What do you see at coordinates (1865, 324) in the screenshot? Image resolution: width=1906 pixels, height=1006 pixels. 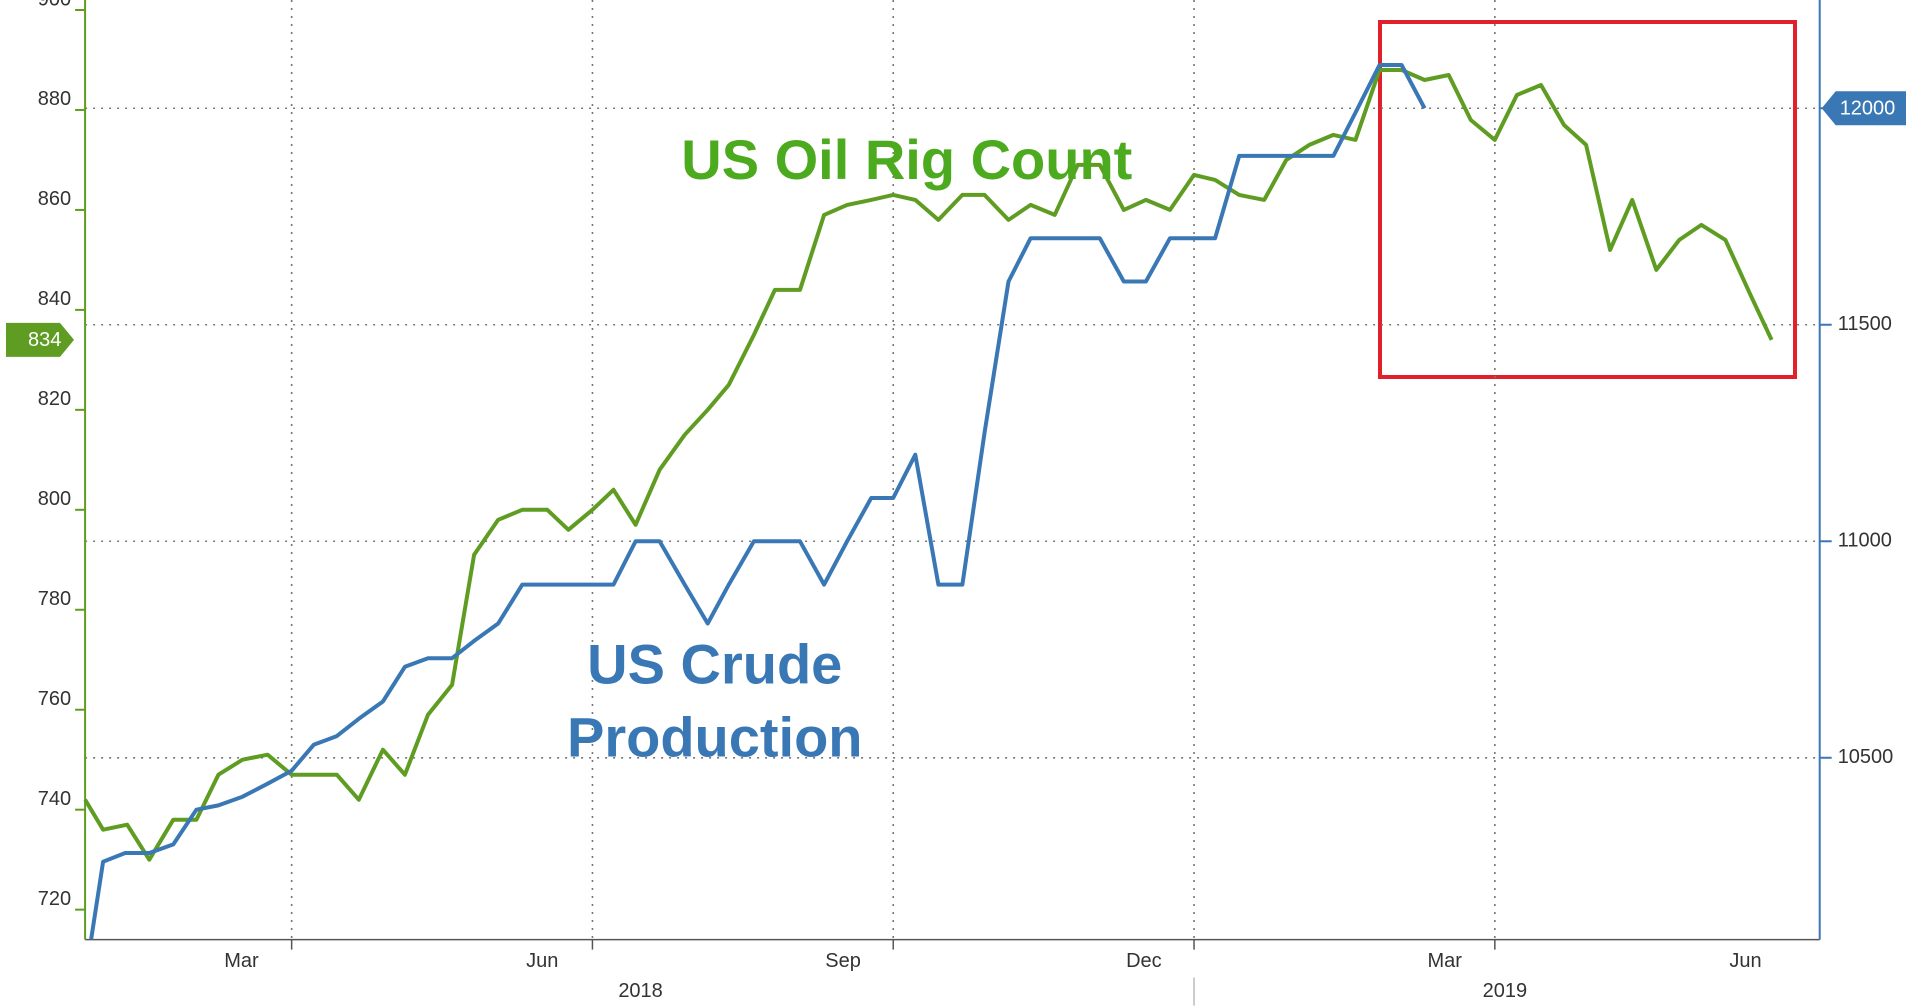 I see `y2-tick-label: 11500` at bounding box center [1865, 324].